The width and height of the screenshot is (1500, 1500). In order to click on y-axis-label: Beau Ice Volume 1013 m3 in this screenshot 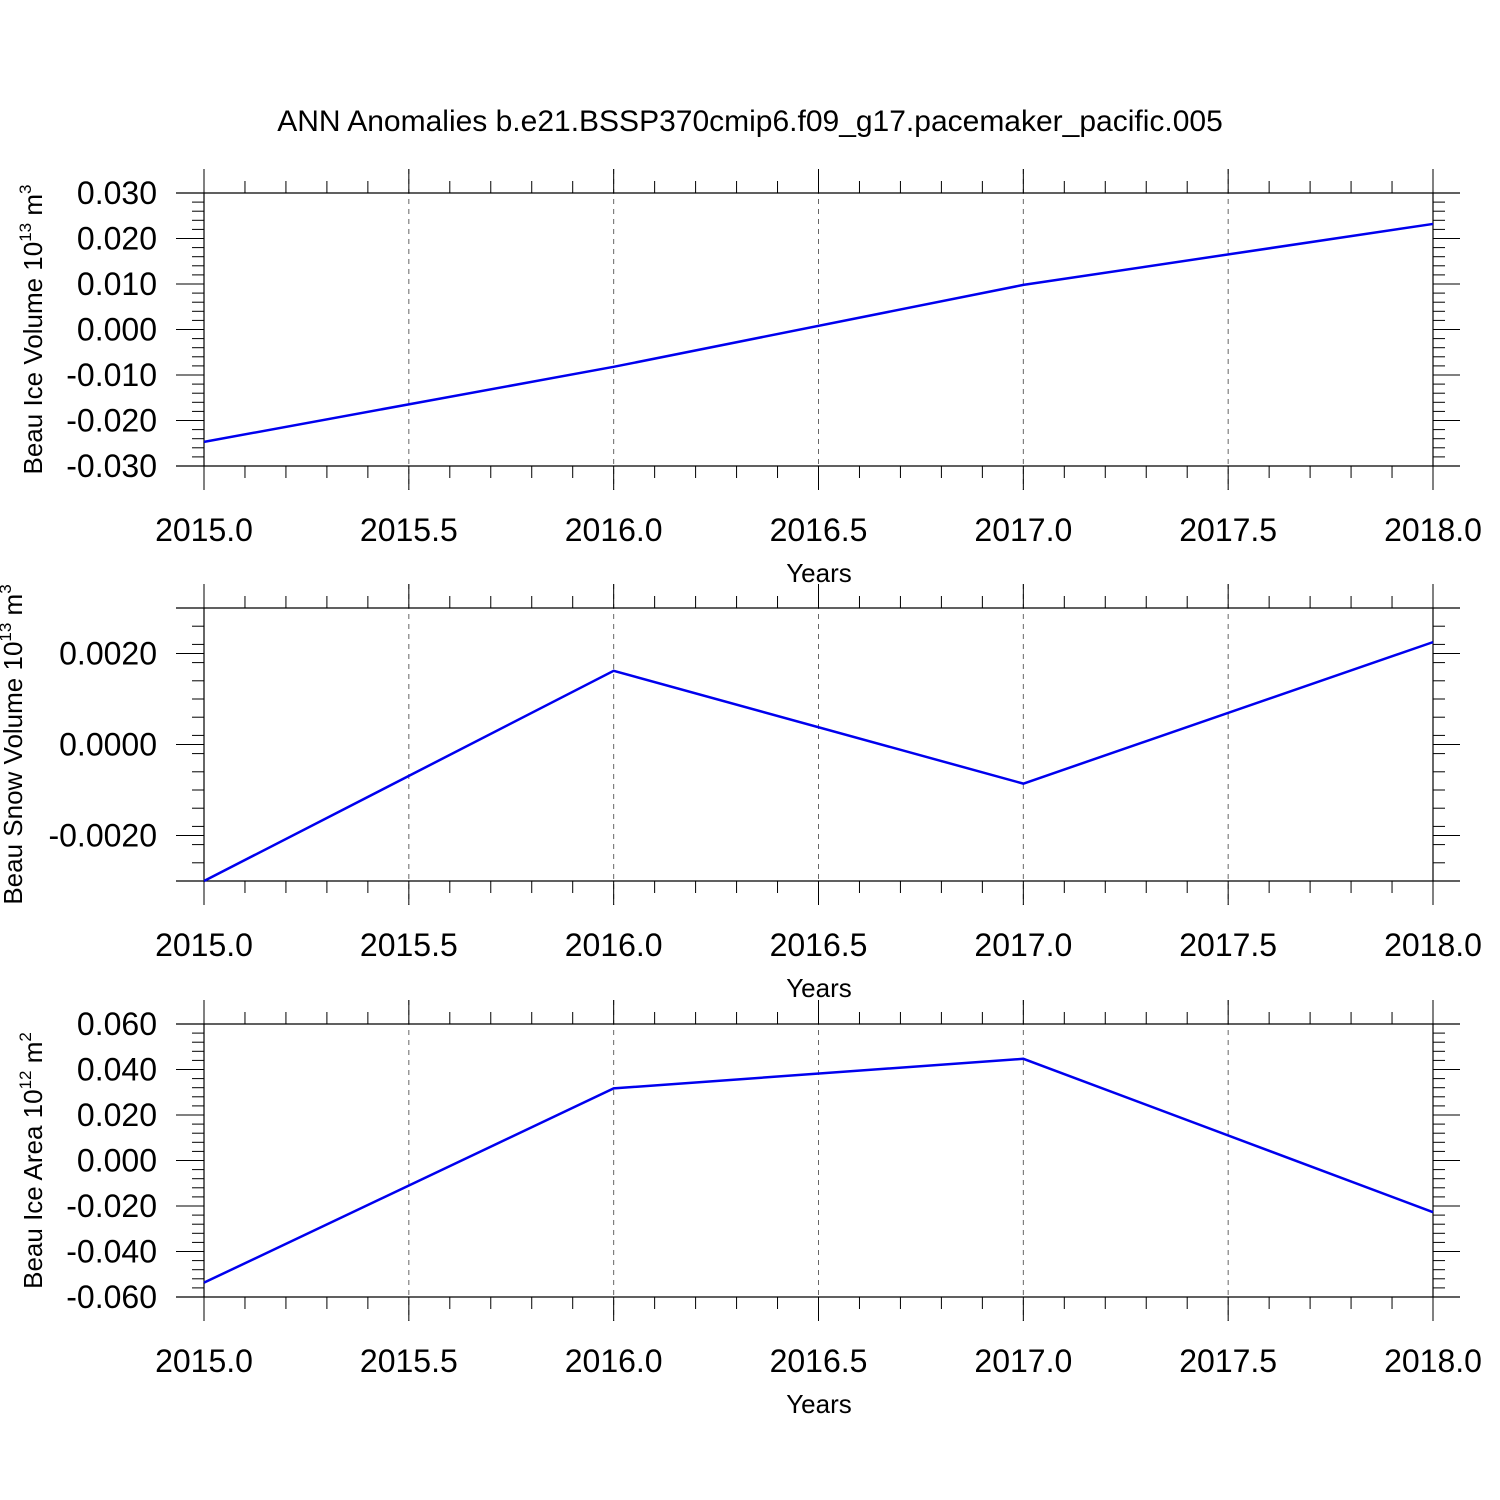, I will do `click(32, 330)`.